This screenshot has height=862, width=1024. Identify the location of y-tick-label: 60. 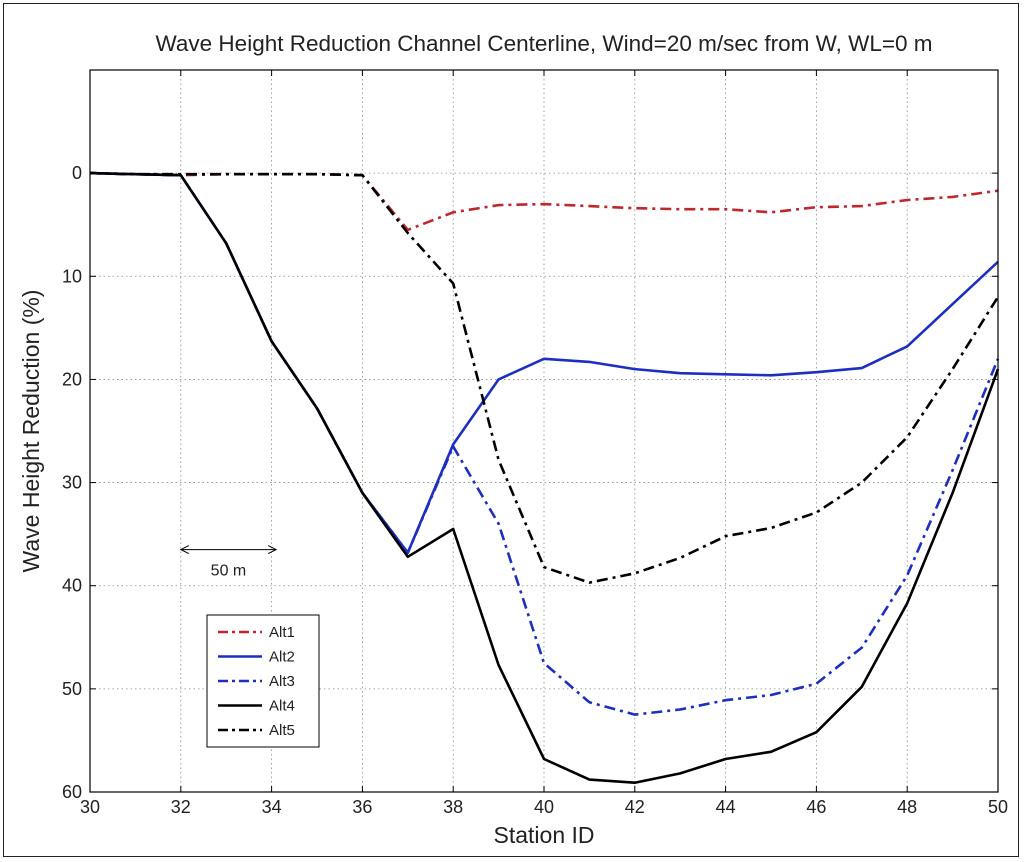
(72, 792).